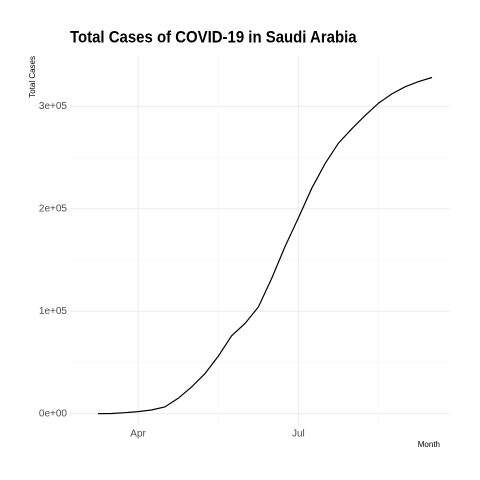 Image resolution: width=480 pixels, height=480 pixels. What do you see at coordinates (53, 311) in the screenshot?
I see `y-tick-label: 1e+05` at bounding box center [53, 311].